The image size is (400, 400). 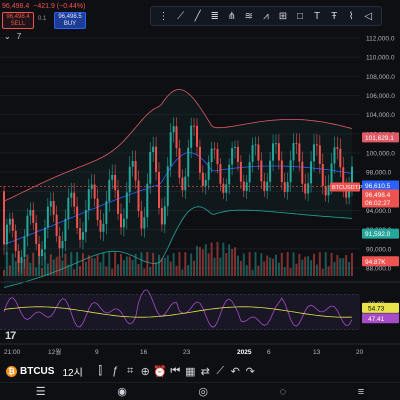 What do you see at coordinates (130, 370) in the screenshot?
I see `formula-icon: ⌗` at bounding box center [130, 370].